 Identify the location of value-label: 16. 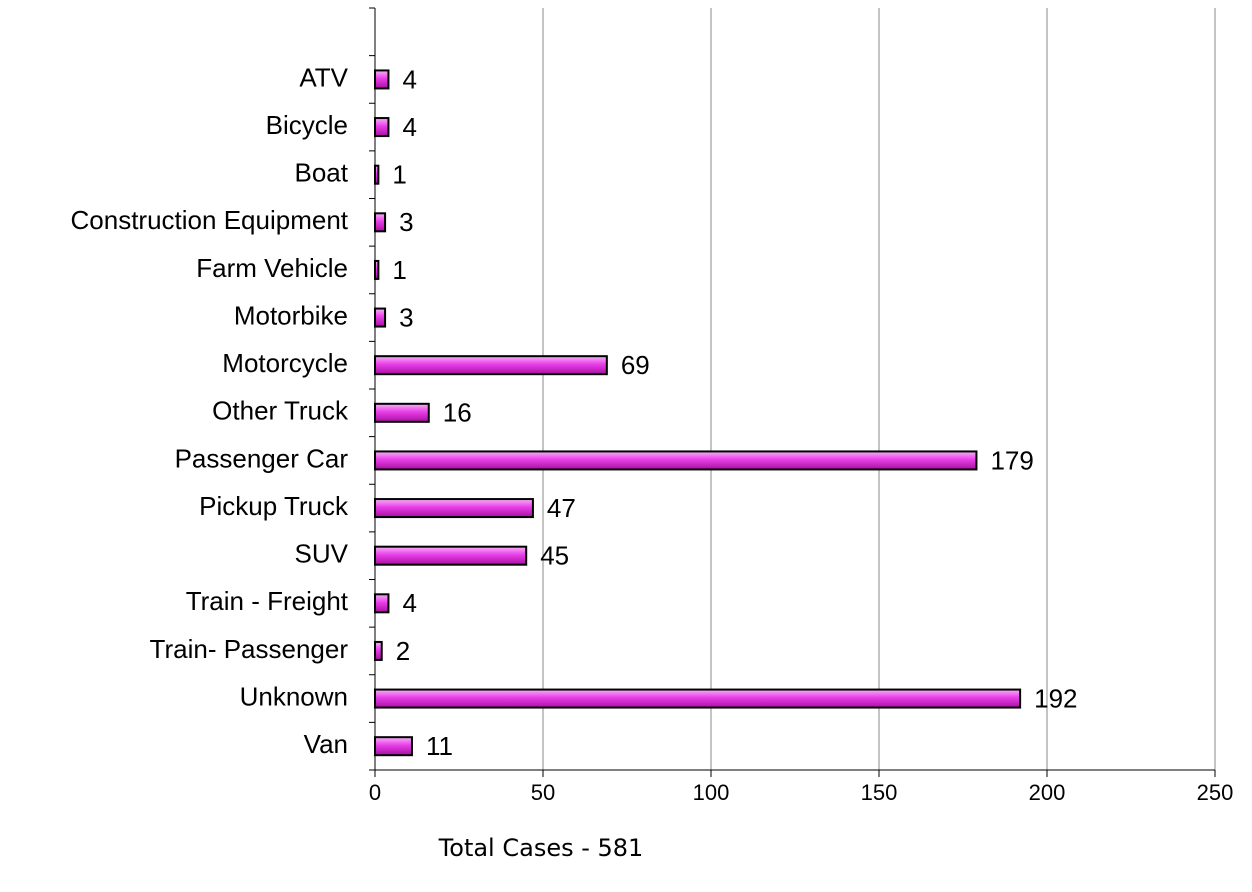
(457, 413).